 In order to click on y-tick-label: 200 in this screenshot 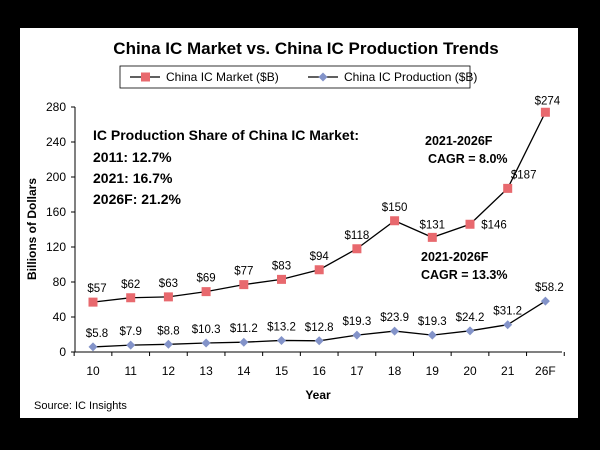, I will do `click(56, 177)`.